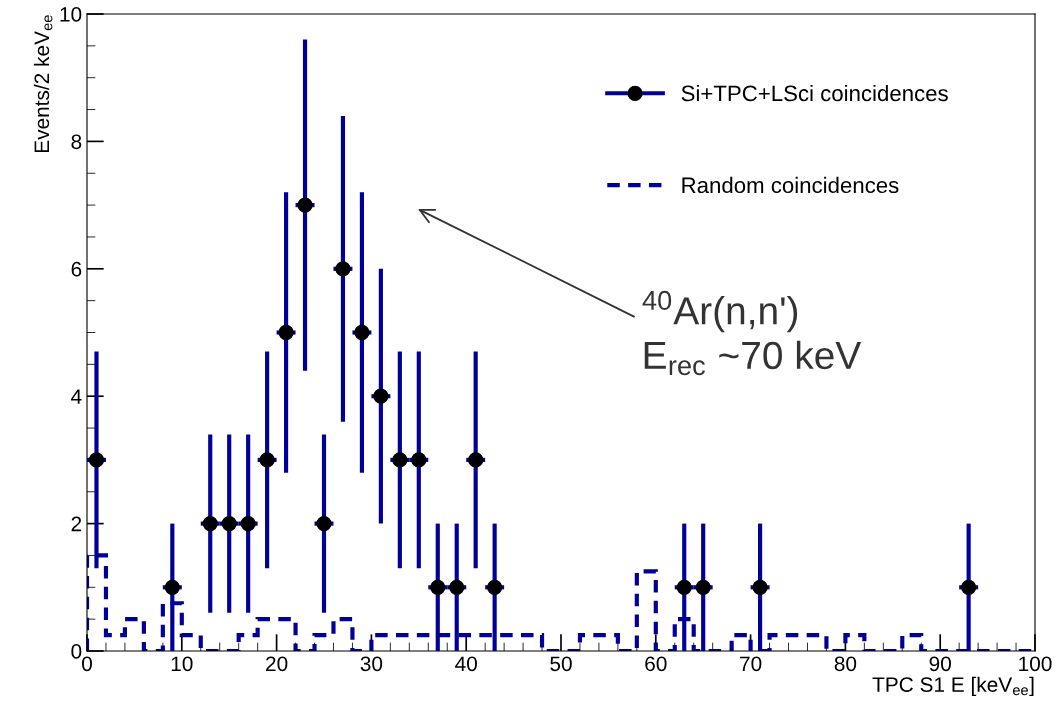  Describe the element at coordinates (87, 664) in the screenshot. I see `x-tick-label: 0` at that location.